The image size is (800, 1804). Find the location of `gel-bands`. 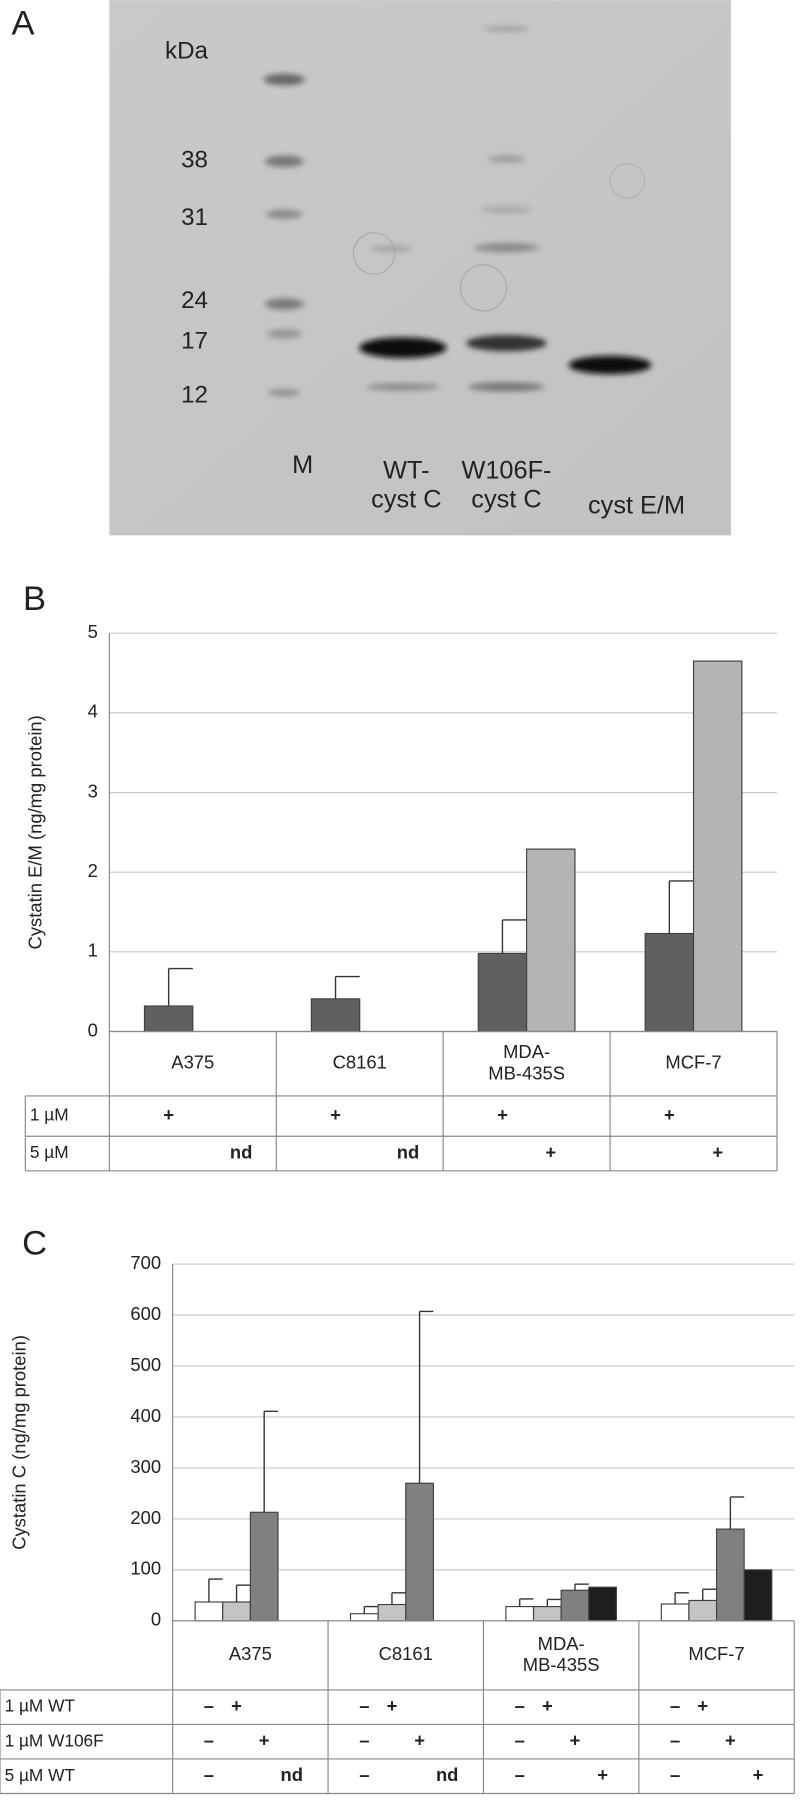

gel-bands is located at coordinates (457, 211).